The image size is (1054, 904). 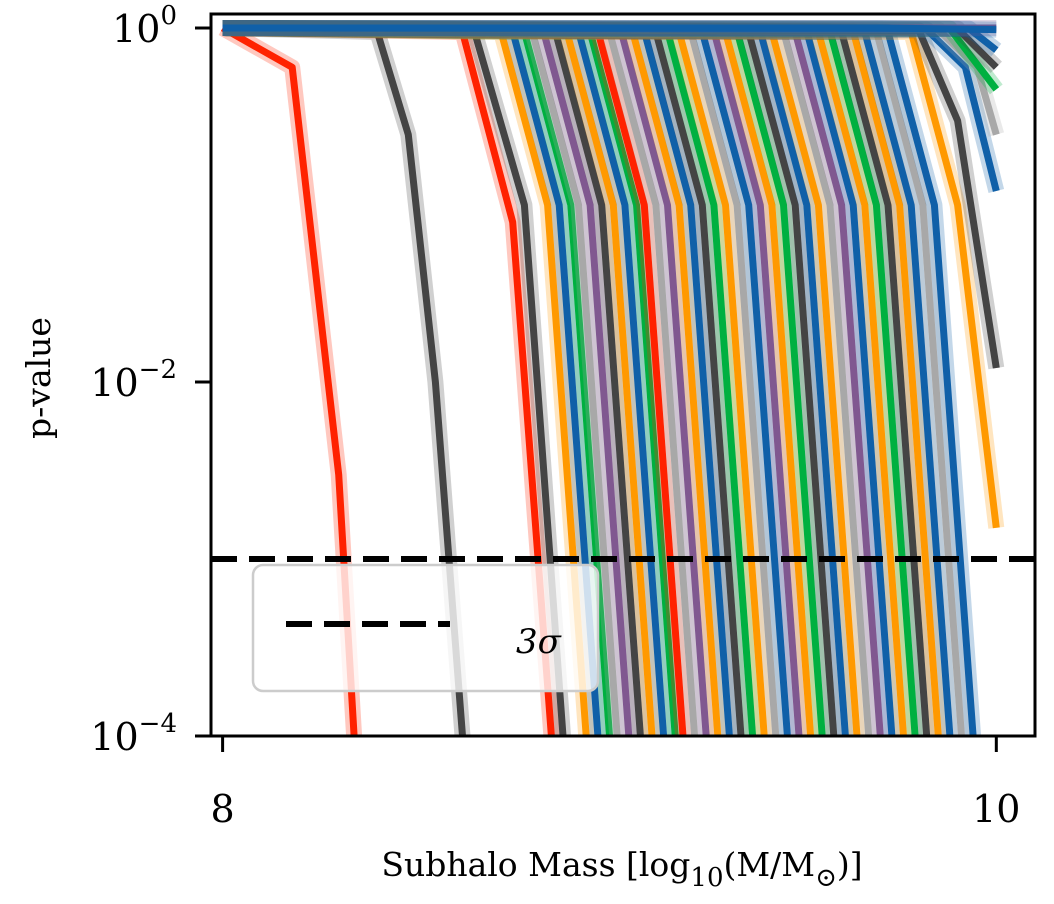 What do you see at coordinates (615, 783) in the screenshot?
I see `x-axis-ticks: 8 10` at bounding box center [615, 783].